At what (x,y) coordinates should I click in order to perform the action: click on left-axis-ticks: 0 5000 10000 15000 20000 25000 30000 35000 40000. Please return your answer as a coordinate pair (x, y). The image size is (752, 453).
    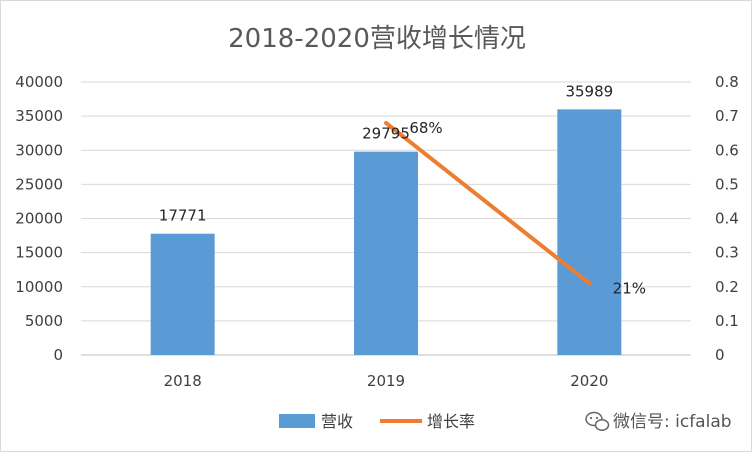
    Looking at the image, I should click on (39, 218).